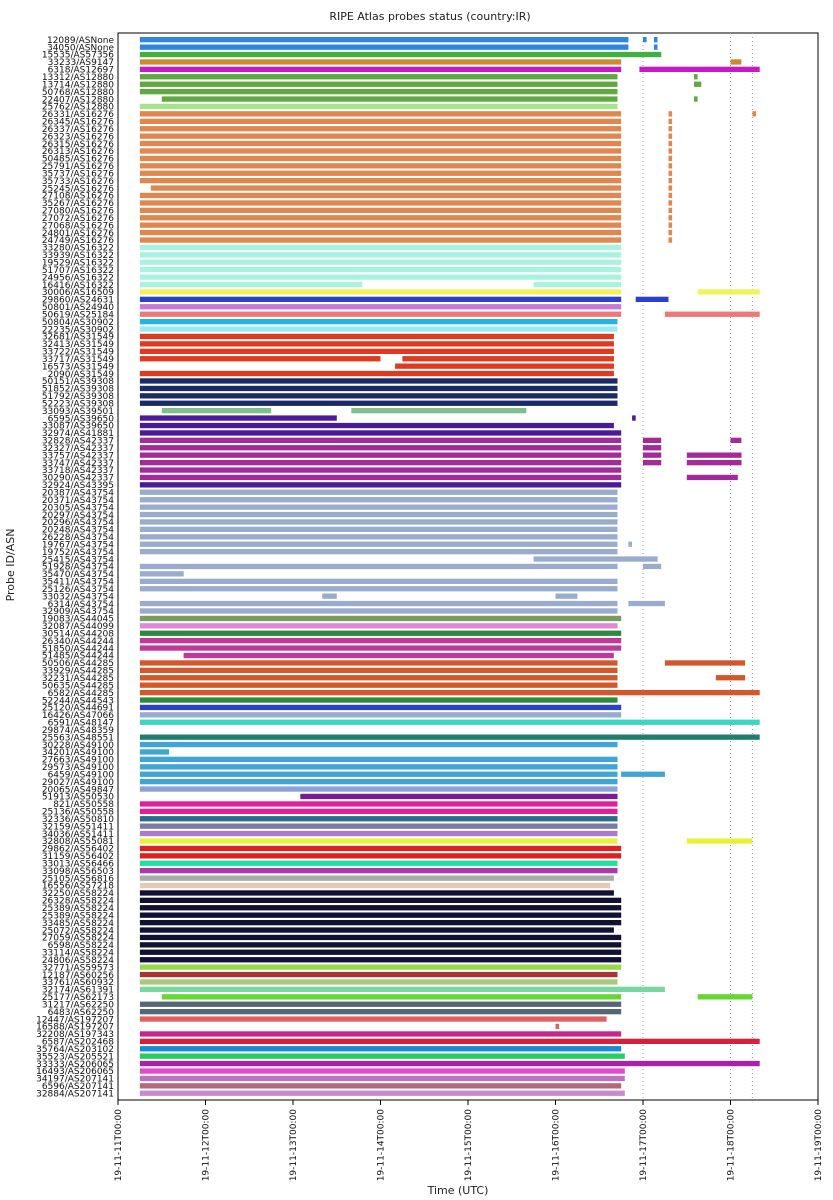 The width and height of the screenshot is (833, 1200). Describe the element at coordinates (78, 531) in the screenshot. I see `probe-label: 20248/AS43754` at that location.